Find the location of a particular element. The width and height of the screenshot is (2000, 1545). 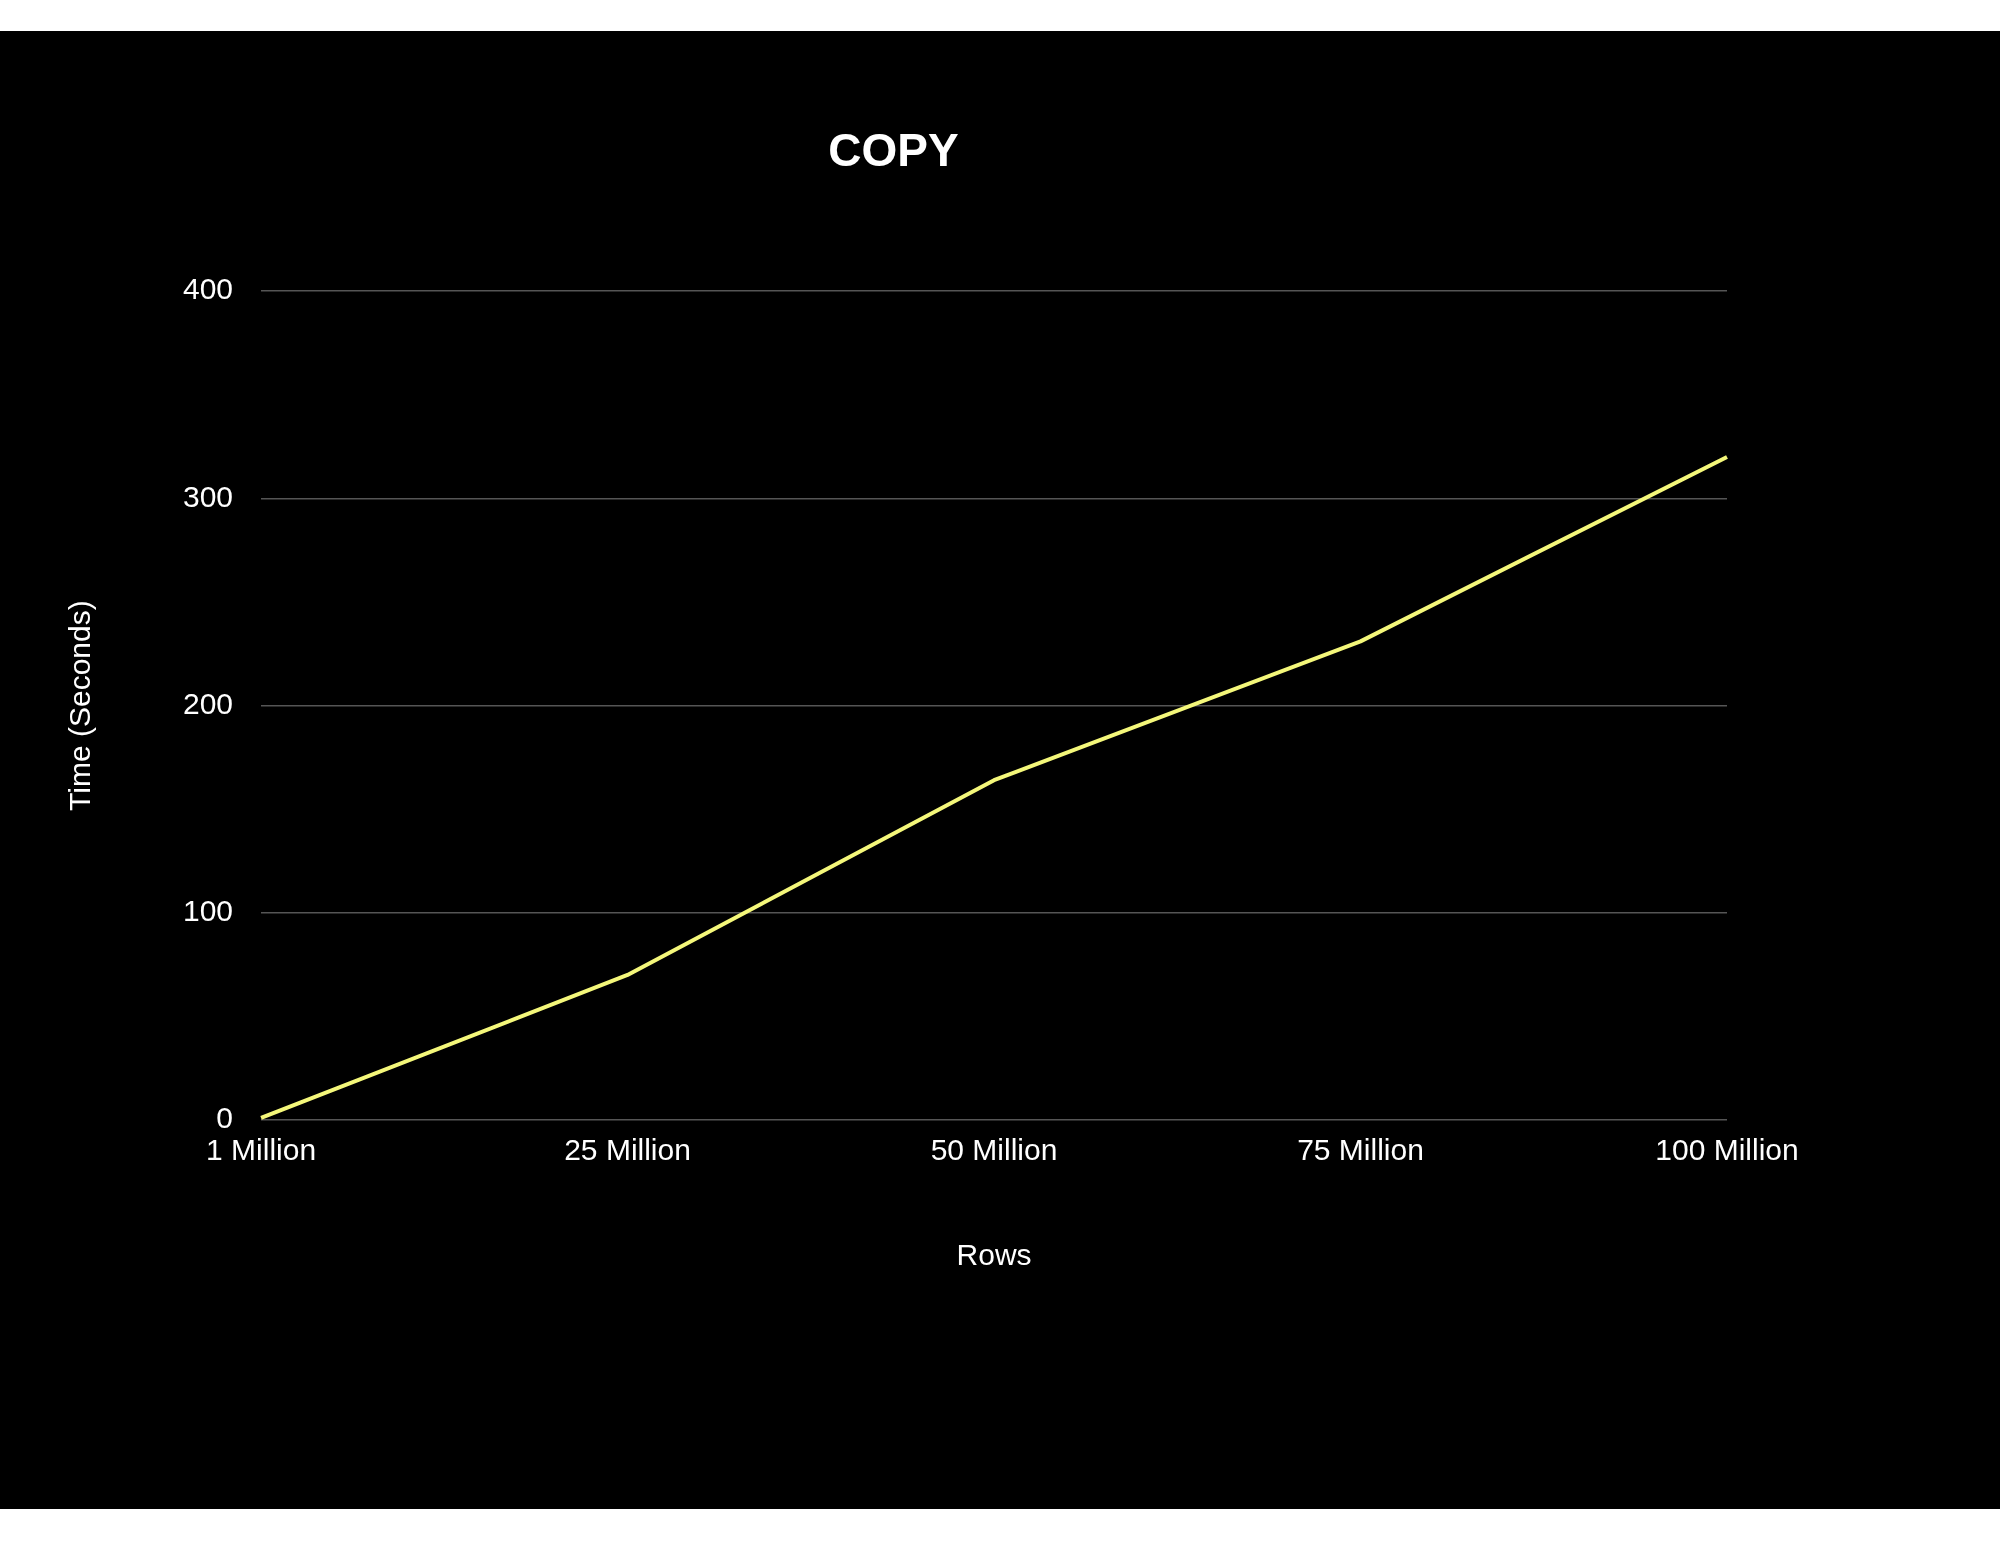

x-axis-title: Rows is located at coordinates (994, 1255).